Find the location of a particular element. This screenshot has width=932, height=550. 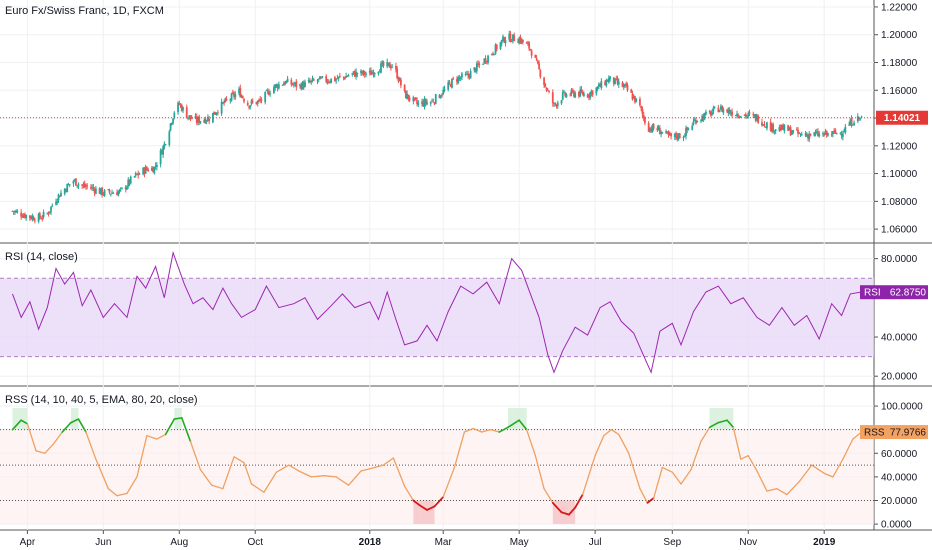

rsi-last-badge: RSI 62.8750 is located at coordinates (894, 292).